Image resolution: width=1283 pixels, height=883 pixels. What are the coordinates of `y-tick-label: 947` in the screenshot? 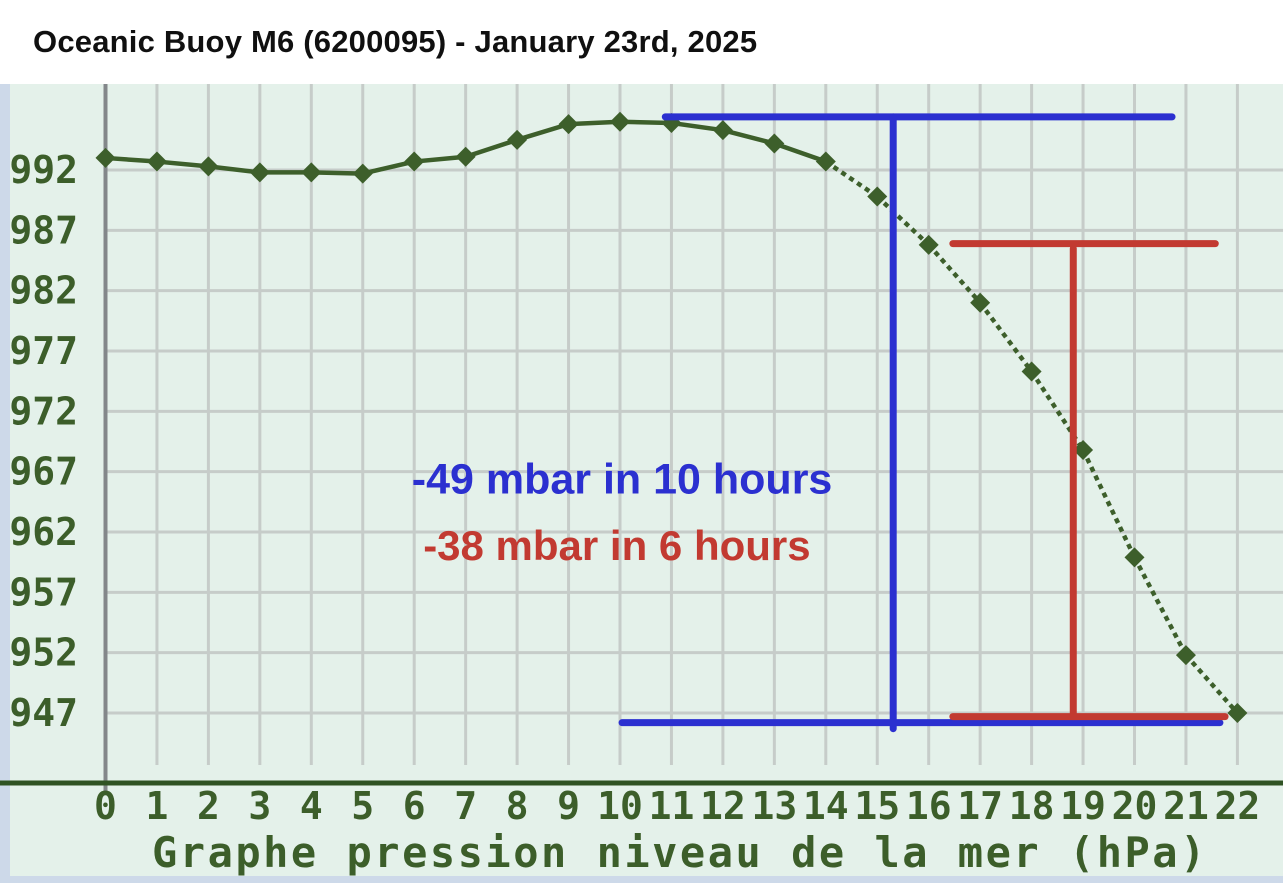 It's located at (43, 713).